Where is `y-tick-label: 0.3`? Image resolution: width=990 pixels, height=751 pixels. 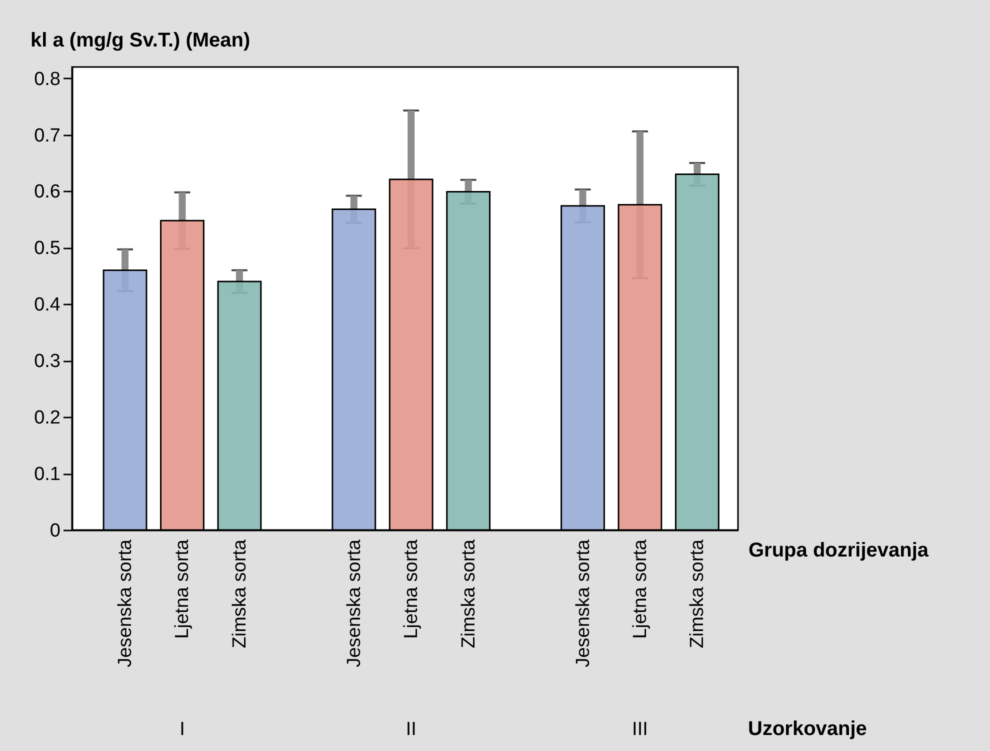
y-tick-label: 0.3 is located at coordinates (47, 361).